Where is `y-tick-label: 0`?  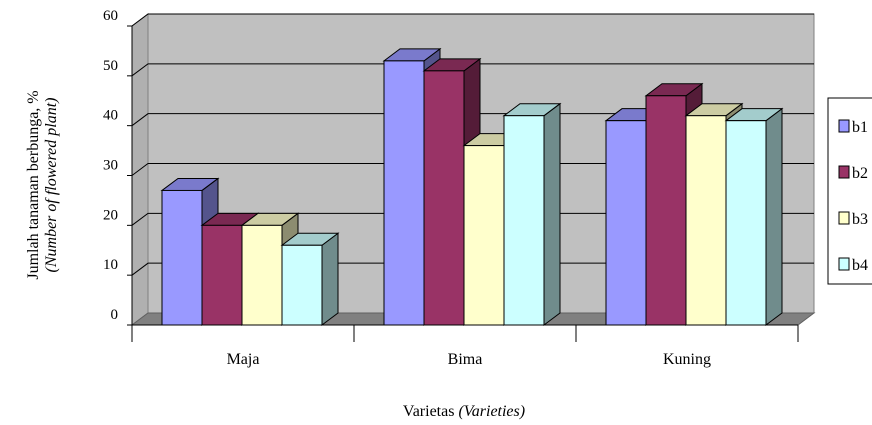
y-tick-label: 0 is located at coordinates (115, 315).